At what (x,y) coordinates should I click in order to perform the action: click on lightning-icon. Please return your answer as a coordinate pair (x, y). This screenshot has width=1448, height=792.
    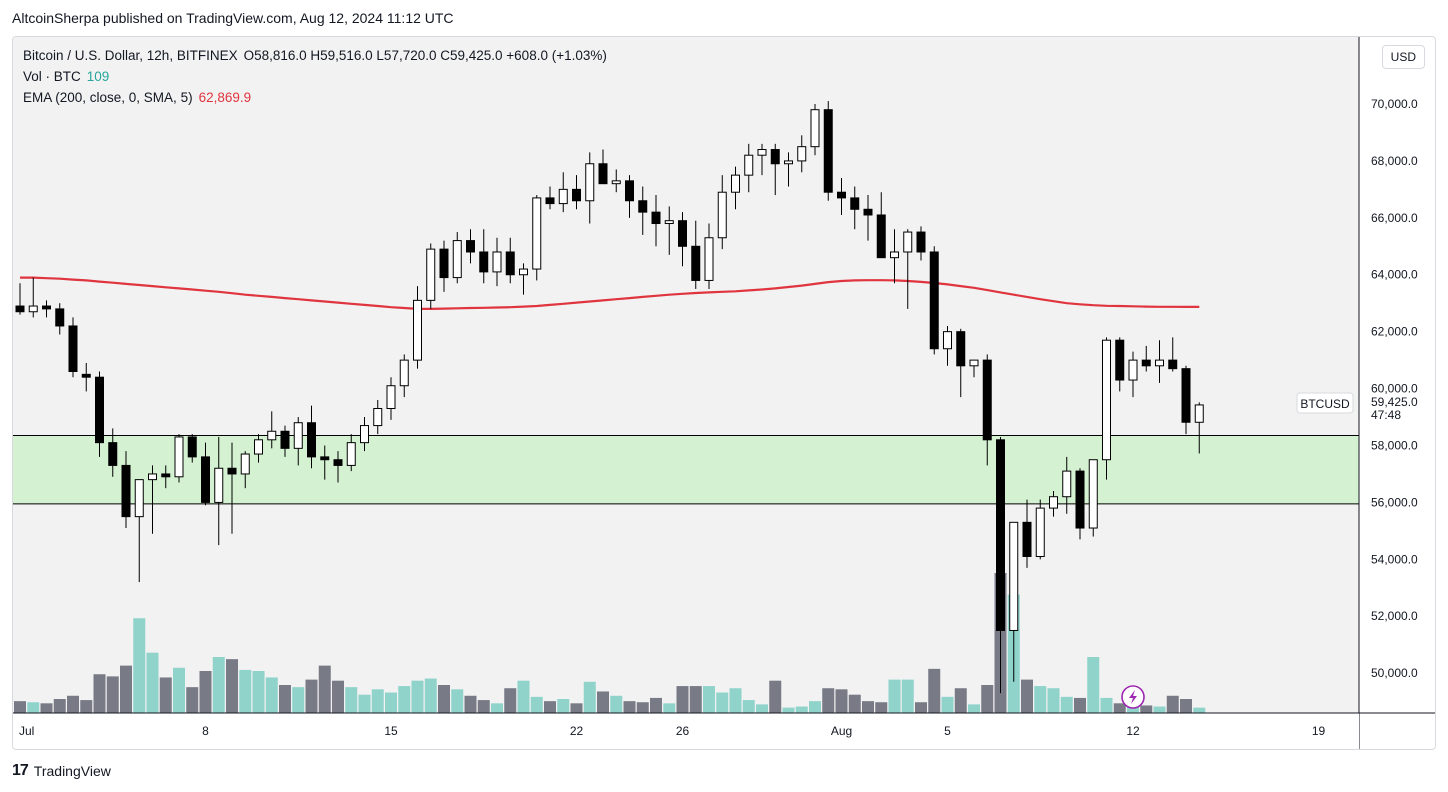
    Looking at the image, I should click on (1133, 697).